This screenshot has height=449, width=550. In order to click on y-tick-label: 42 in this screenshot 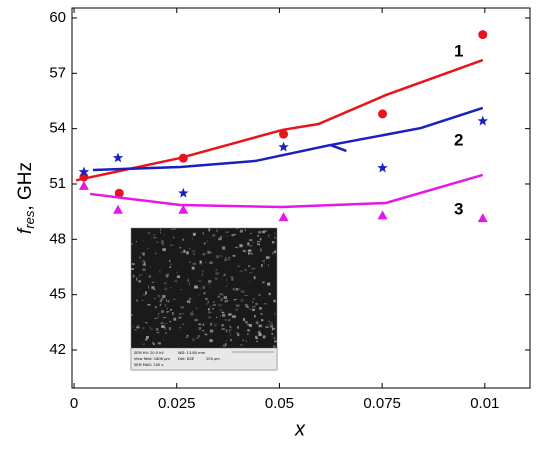, I will do `click(57, 349)`.